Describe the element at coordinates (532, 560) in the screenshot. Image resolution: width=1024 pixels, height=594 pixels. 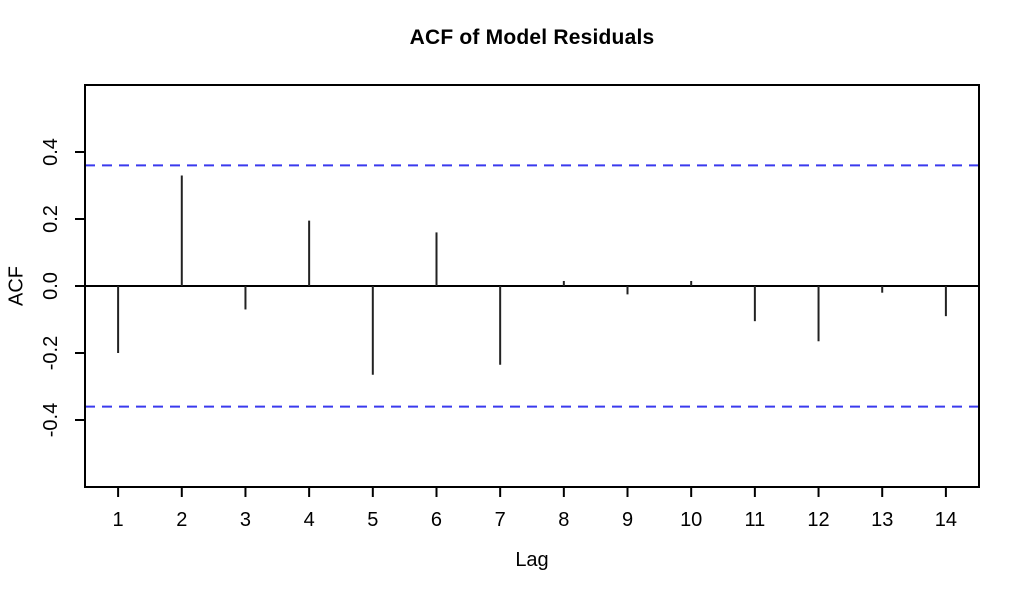
I see `x-axis-label: Lag` at that location.